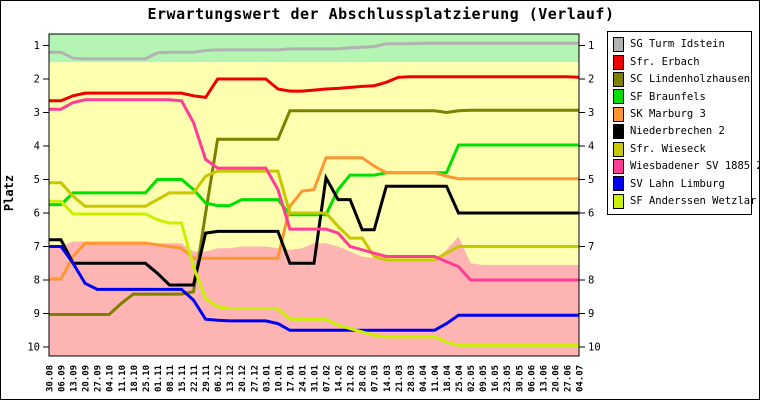 This screenshot has height=400, width=760. Describe the element at coordinates (693, 200) in the screenshot. I see `legend-label: SF Anderssen Wetzlar` at that location.